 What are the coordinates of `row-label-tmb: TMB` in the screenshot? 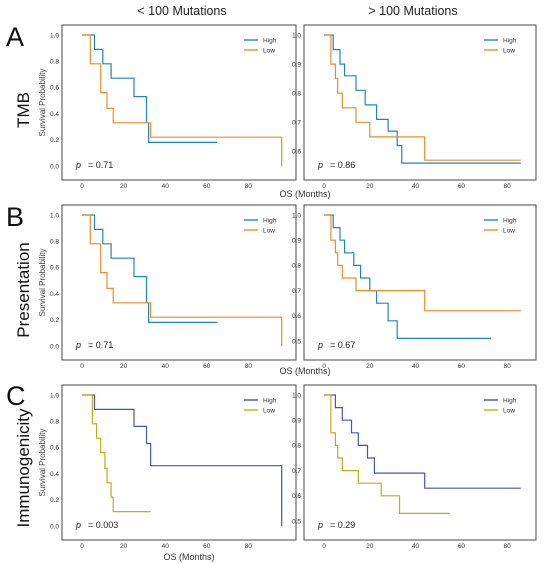 It's located at (23, 110).